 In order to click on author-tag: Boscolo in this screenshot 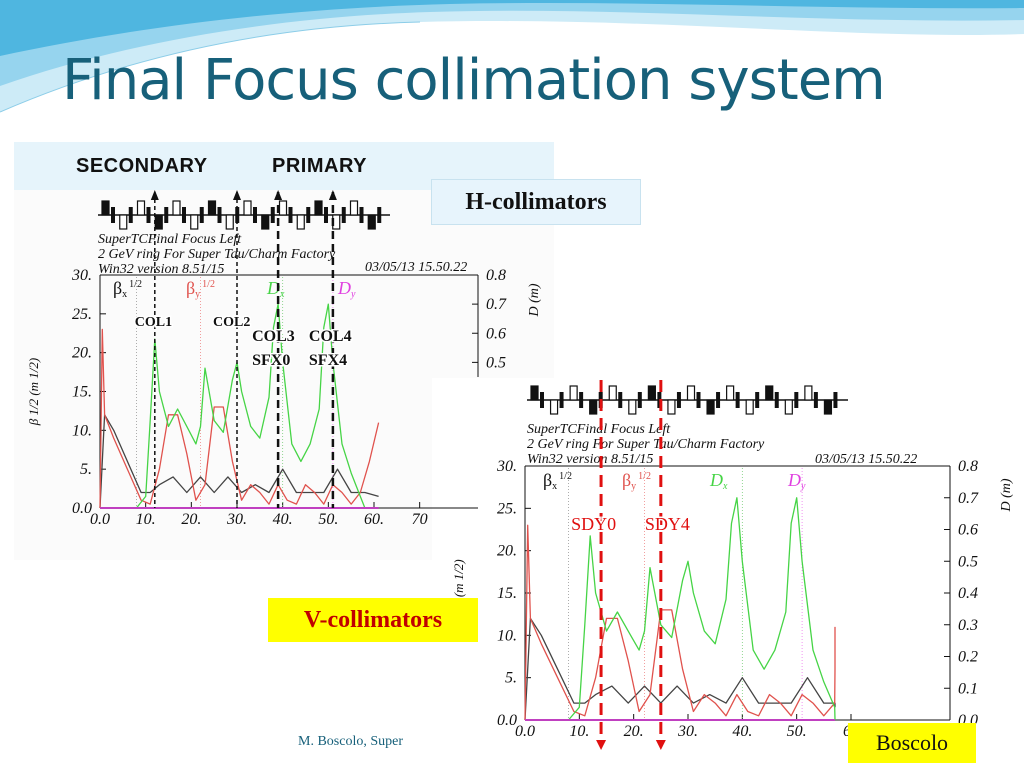, I will do `click(912, 743)`.